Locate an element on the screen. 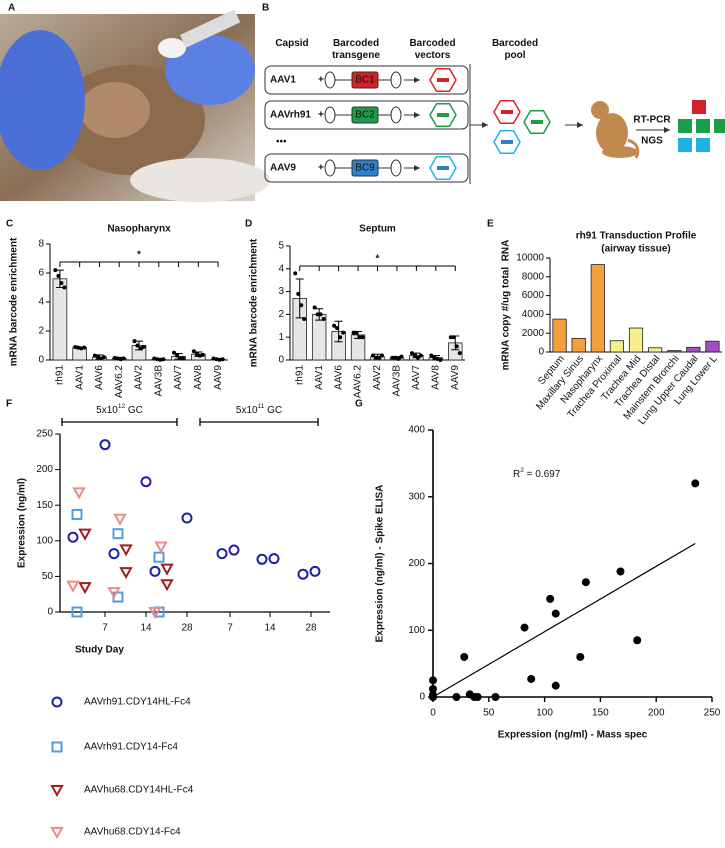 The width and height of the screenshot is (725, 848). y-axis-label: mRNA barcode enrichment is located at coordinates (14, 301).